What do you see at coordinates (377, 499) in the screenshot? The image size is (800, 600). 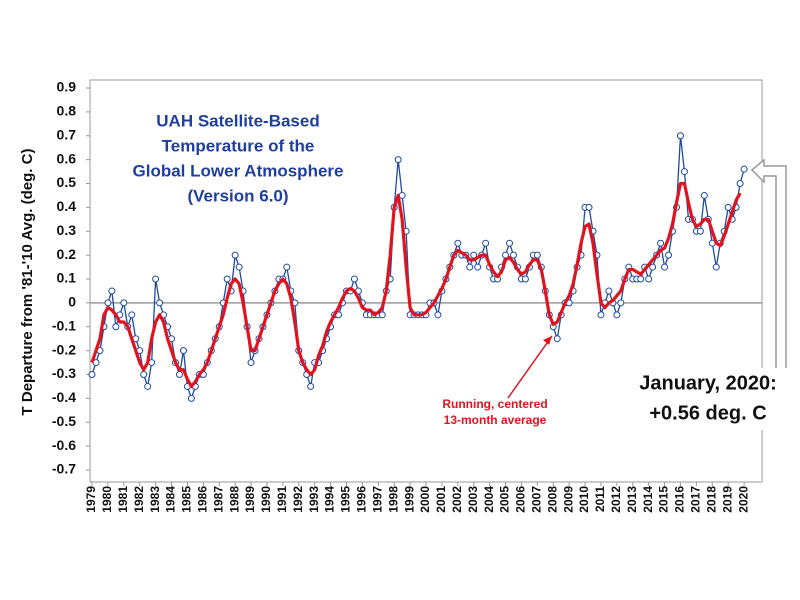 I see `x-tick-label: 1997` at bounding box center [377, 499].